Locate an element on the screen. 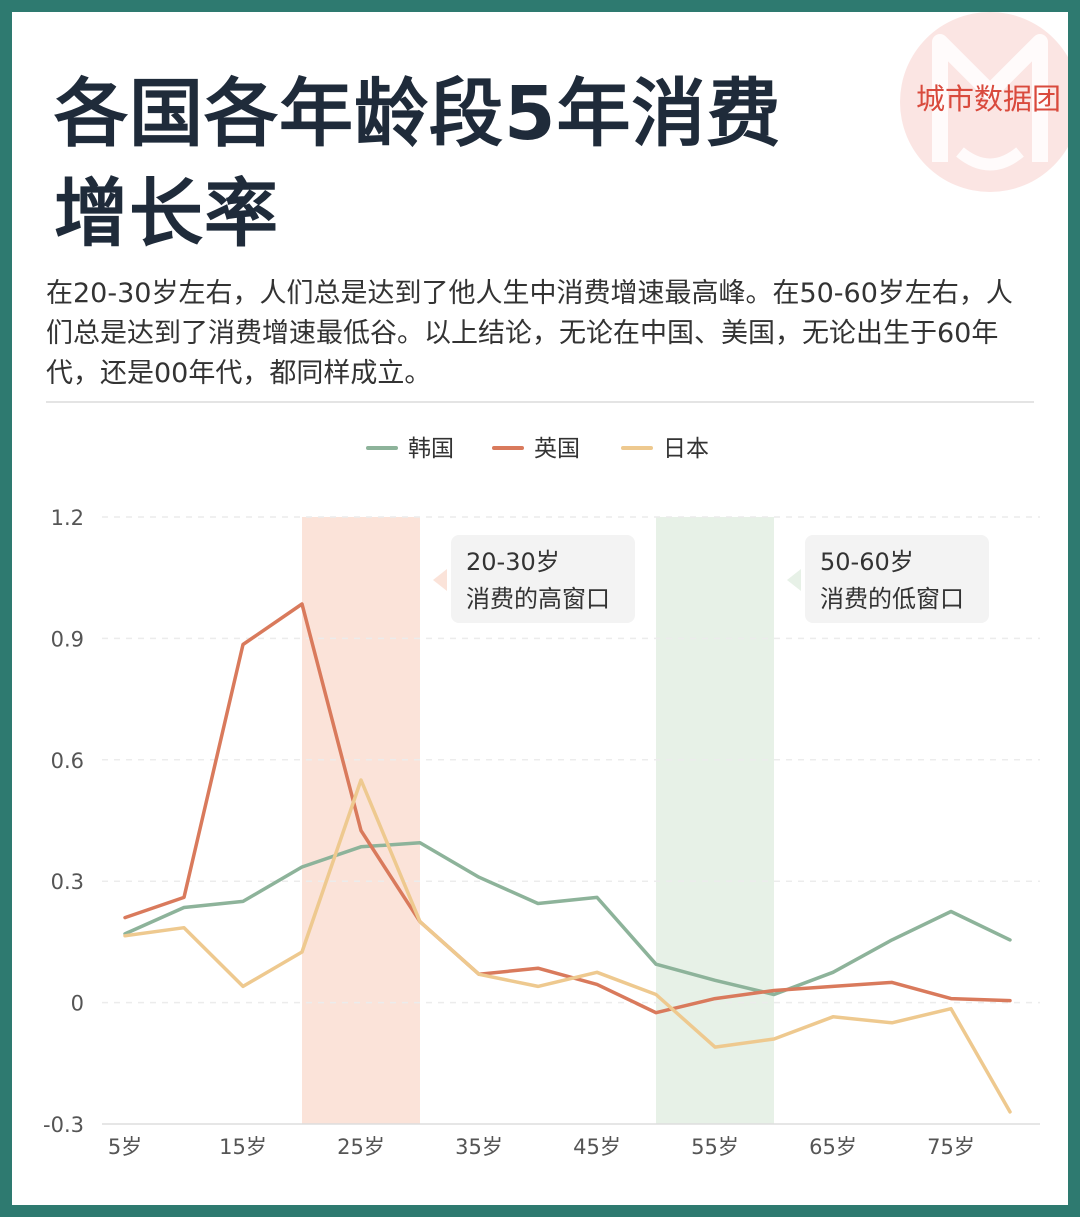  legend-label-1: 韩国 is located at coordinates (431, 449).